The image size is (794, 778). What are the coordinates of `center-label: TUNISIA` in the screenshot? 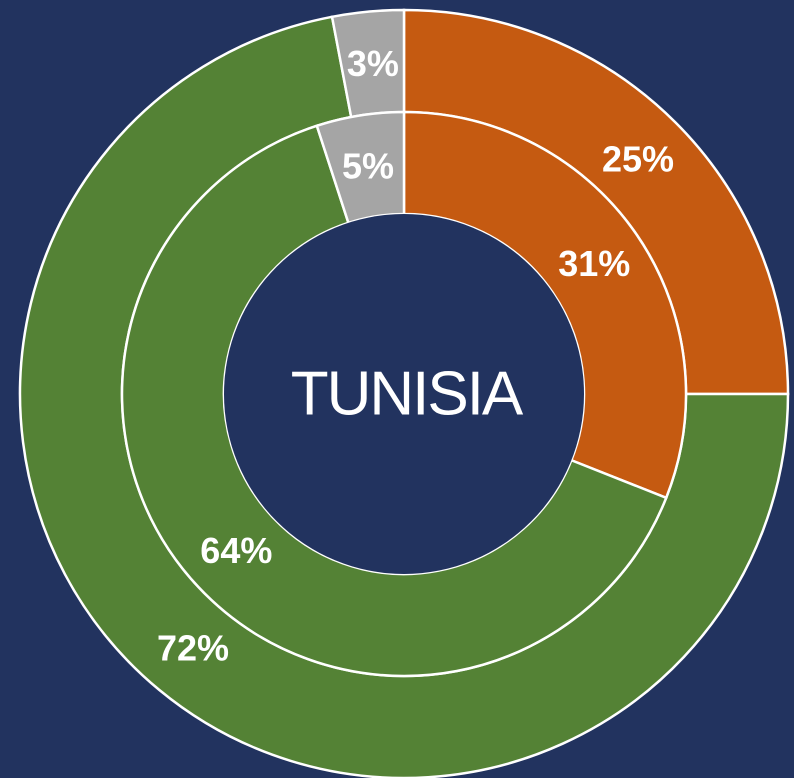 It's located at (407, 393).